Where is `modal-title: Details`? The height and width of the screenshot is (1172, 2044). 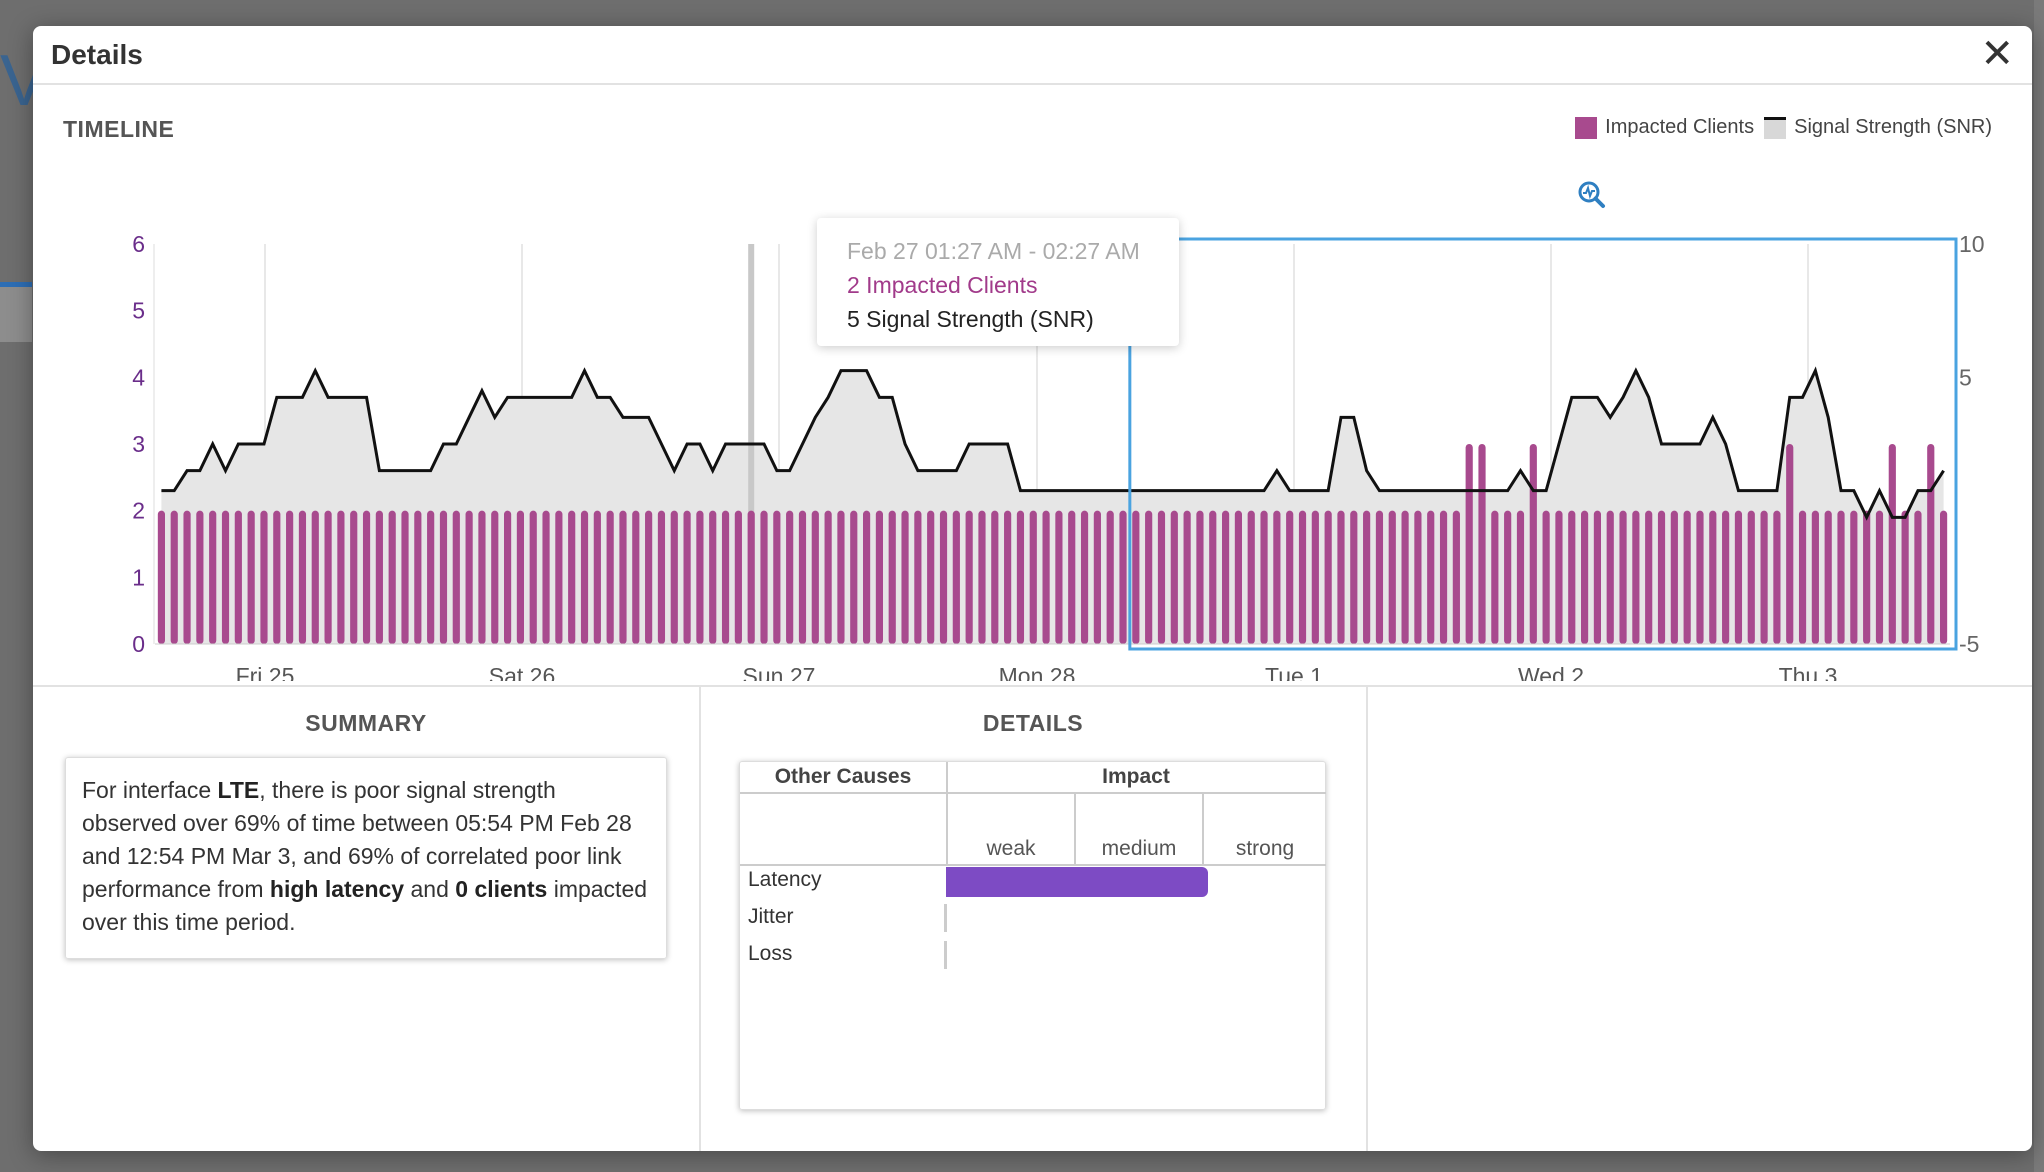 modal-title: Details is located at coordinates (97, 54).